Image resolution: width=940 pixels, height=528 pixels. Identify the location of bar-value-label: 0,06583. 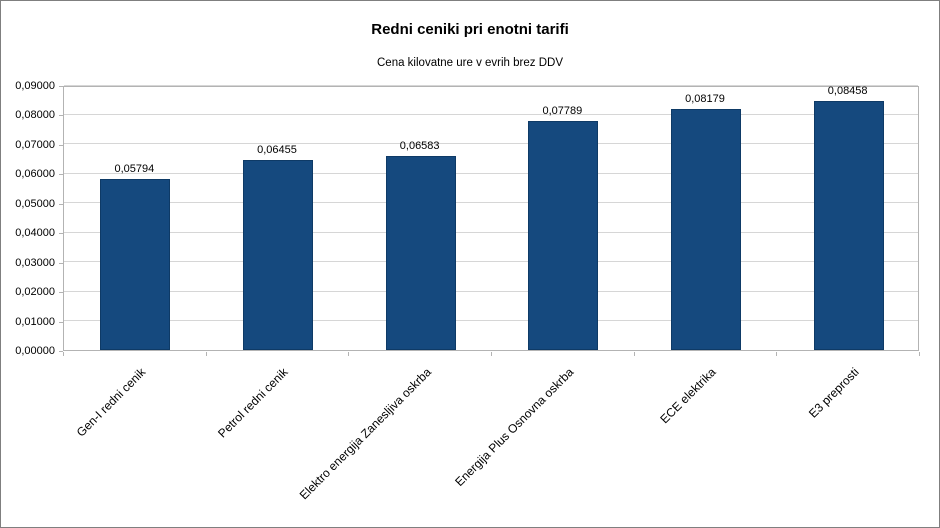
(419, 146).